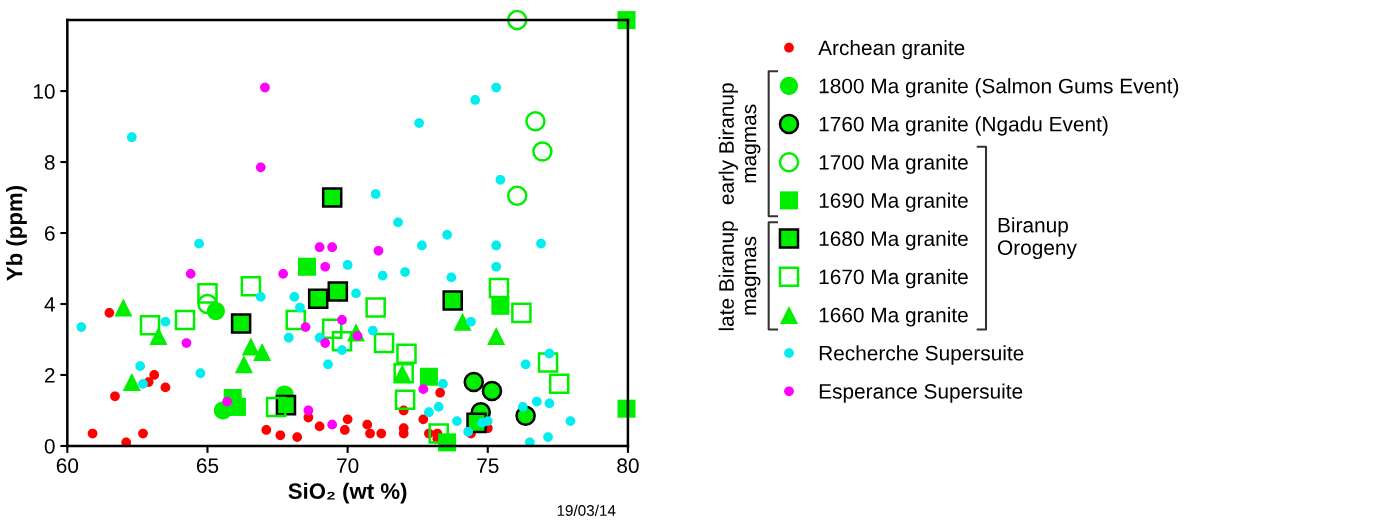 The height and width of the screenshot is (529, 1374). Describe the element at coordinates (16, 233) in the screenshot. I see `y-axis-title: Yb (ppm)` at that location.